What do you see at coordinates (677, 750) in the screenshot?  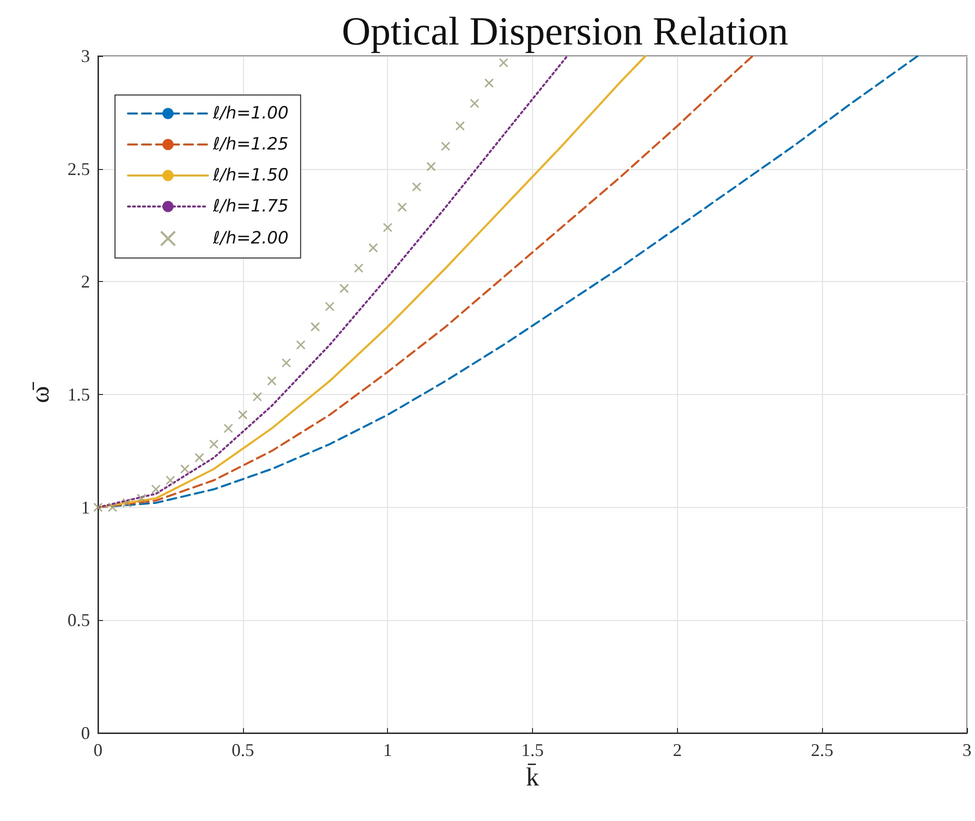 I see `x-tick-label: 2` at bounding box center [677, 750].